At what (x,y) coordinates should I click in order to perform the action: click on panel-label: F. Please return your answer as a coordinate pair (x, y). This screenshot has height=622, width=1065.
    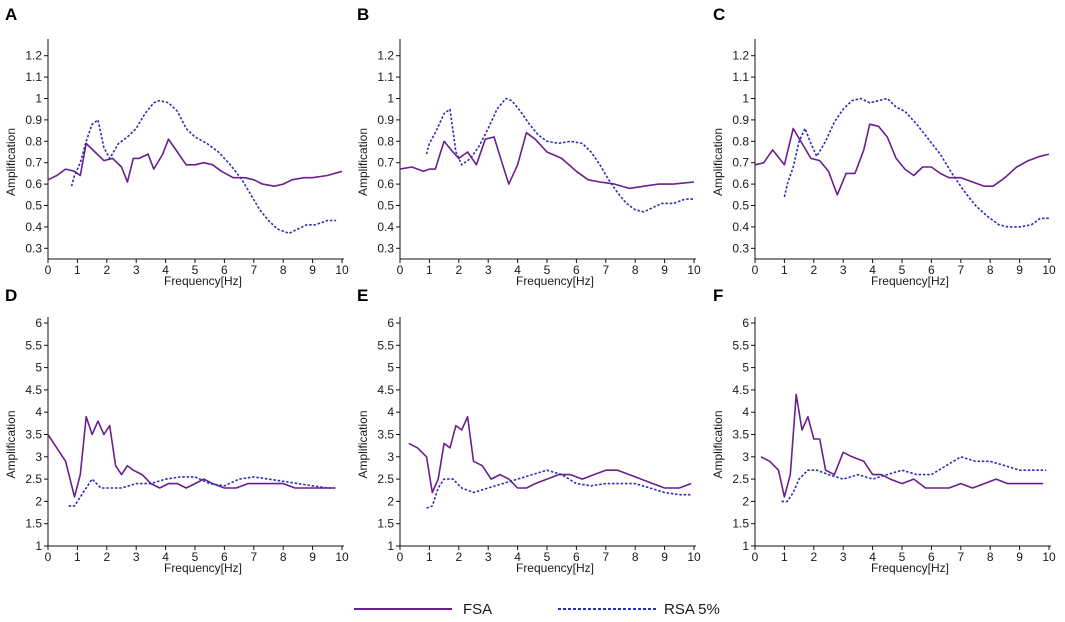
    Looking at the image, I should click on (718, 295).